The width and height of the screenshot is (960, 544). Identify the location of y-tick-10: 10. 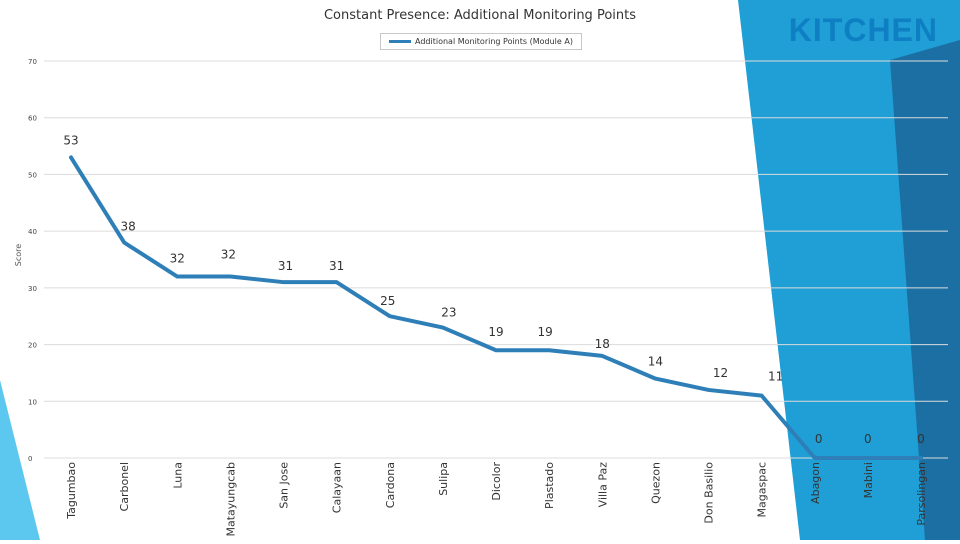
(32, 402).